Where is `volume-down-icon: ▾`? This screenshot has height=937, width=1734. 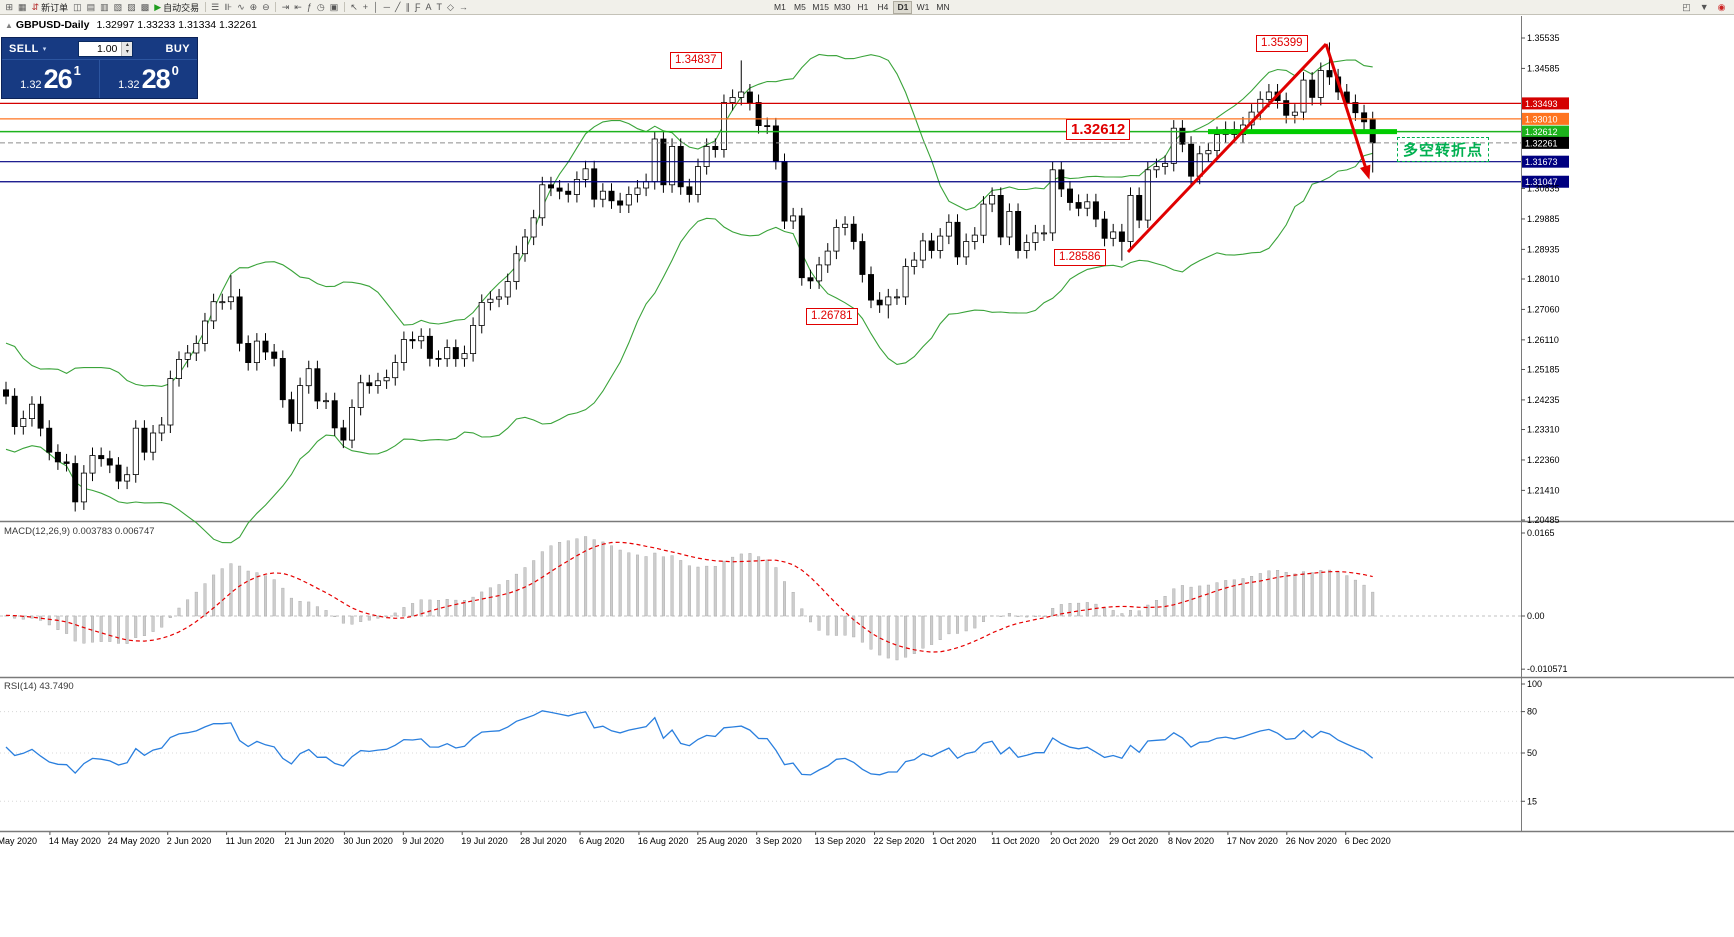 volume-down-icon: ▾ is located at coordinates (127, 51).